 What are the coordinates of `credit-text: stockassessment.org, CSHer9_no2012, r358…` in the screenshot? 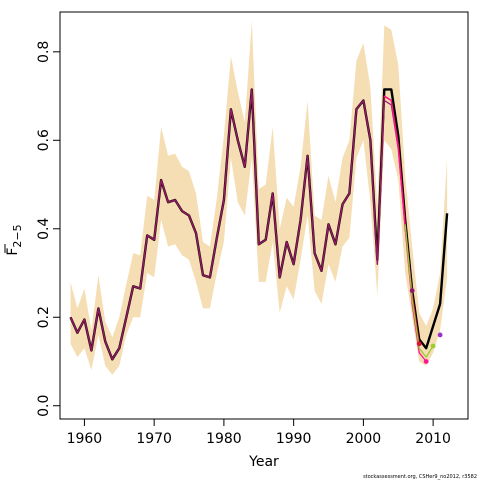 It's located at (420, 477).